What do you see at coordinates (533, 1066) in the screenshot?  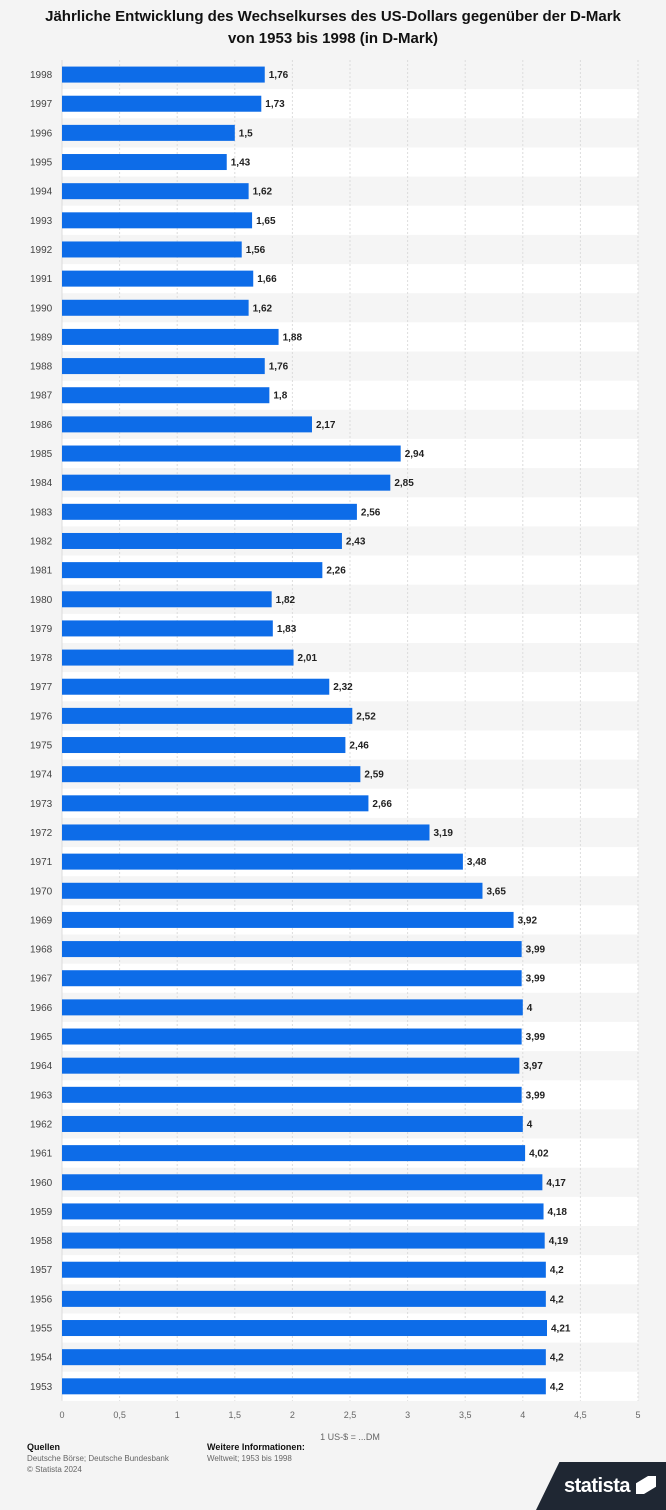 I see `data-label: 3,97` at bounding box center [533, 1066].